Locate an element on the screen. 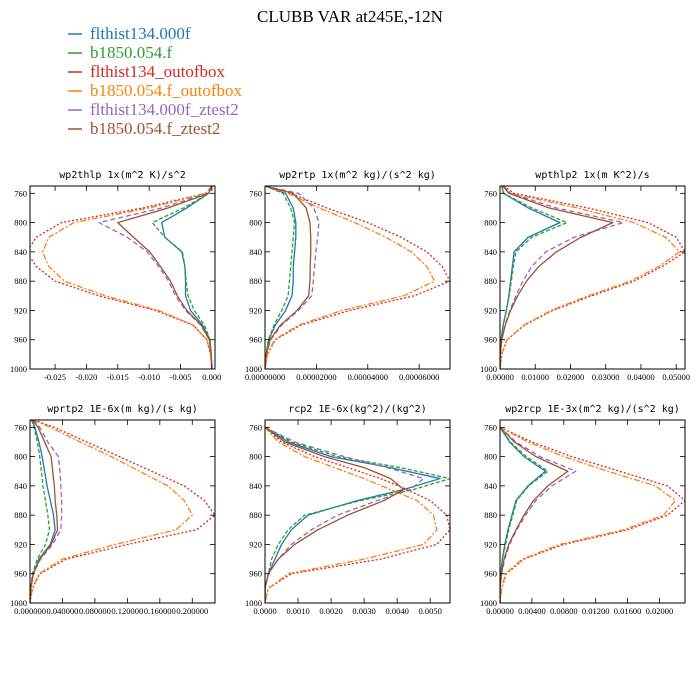 The height and width of the screenshot is (700, 700). y-tick-label-1-3: 840 is located at coordinates (20, 252).